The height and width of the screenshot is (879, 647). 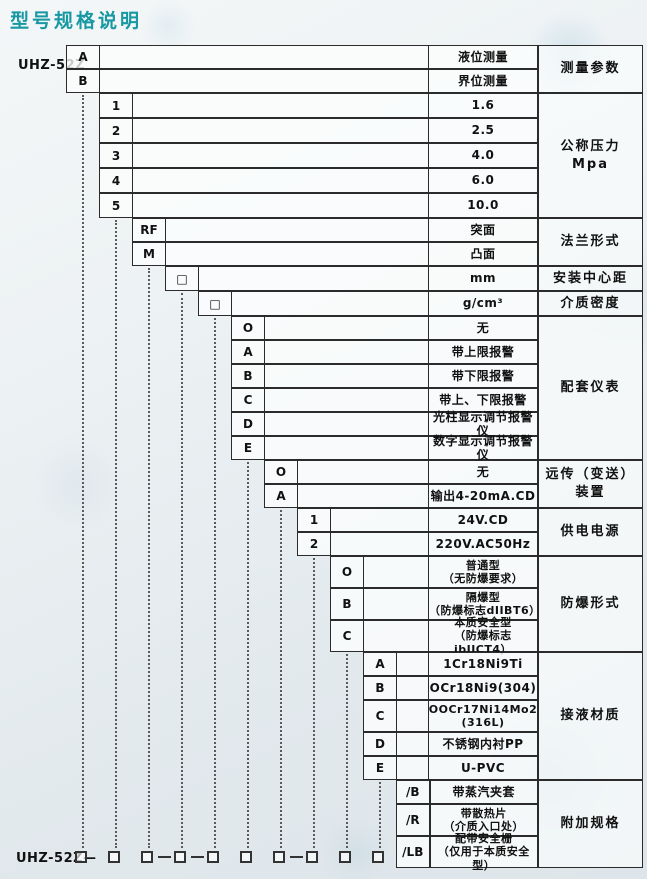 What do you see at coordinates (483, 716) in the screenshot?
I see `value-cell: OOCr17Ni14Mo2 (316L)` at bounding box center [483, 716].